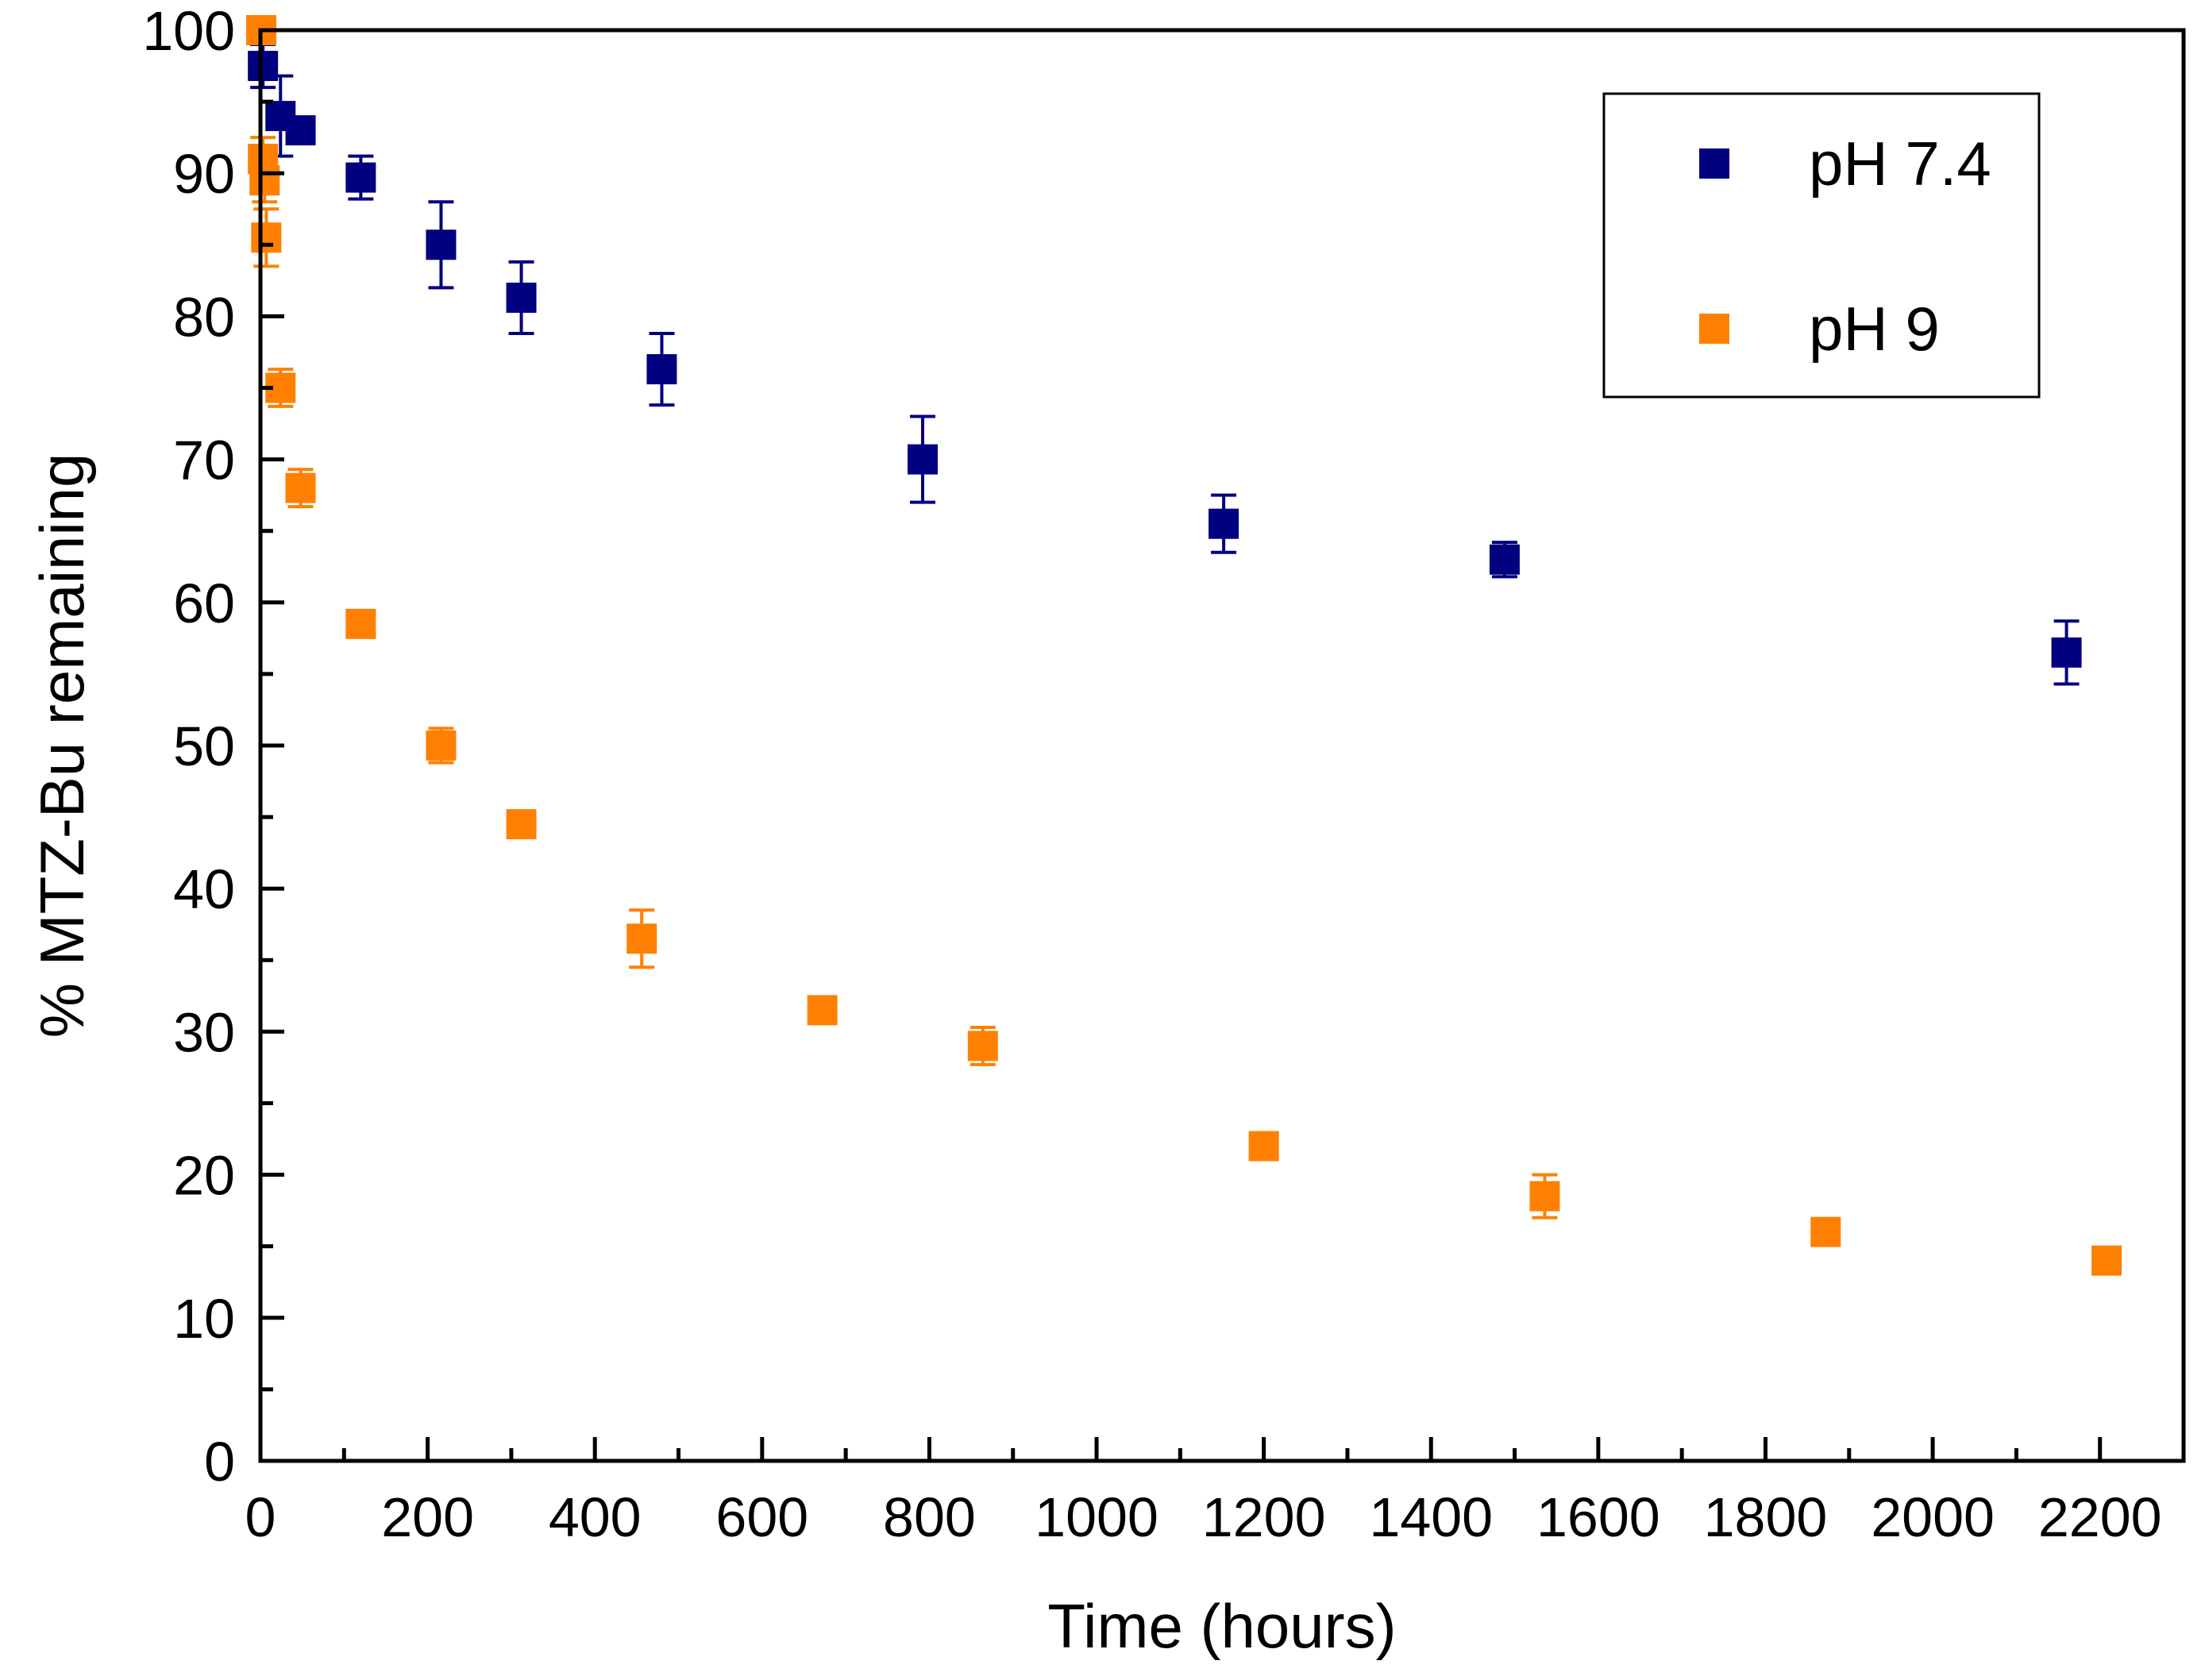 Image resolution: width=2205 pixels, height=1680 pixels. What do you see at coordinates (929, 1517) in the screenshot?
I see `x-tick-label: 800` at bounding box center [929, 1517].